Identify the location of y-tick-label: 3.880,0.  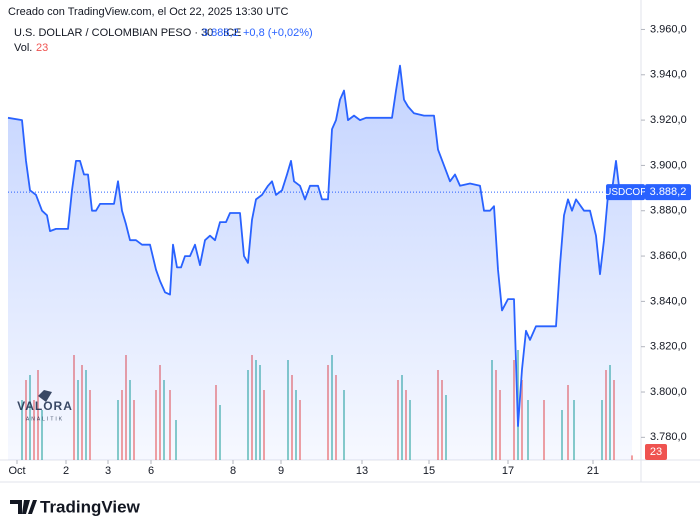
(668, 211).